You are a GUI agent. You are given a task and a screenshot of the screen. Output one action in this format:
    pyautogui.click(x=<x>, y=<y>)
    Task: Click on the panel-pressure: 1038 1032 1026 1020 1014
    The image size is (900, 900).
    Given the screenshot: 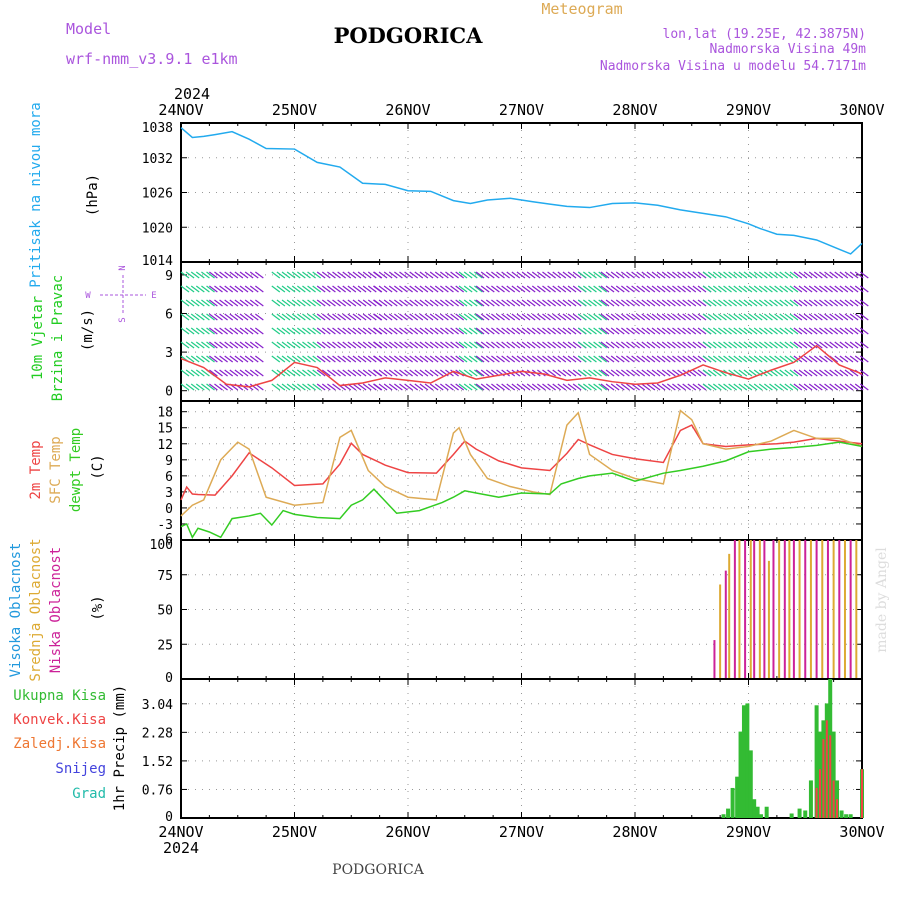 What is the action you would take?
    pyautogui.click(x=502, y=195)
    